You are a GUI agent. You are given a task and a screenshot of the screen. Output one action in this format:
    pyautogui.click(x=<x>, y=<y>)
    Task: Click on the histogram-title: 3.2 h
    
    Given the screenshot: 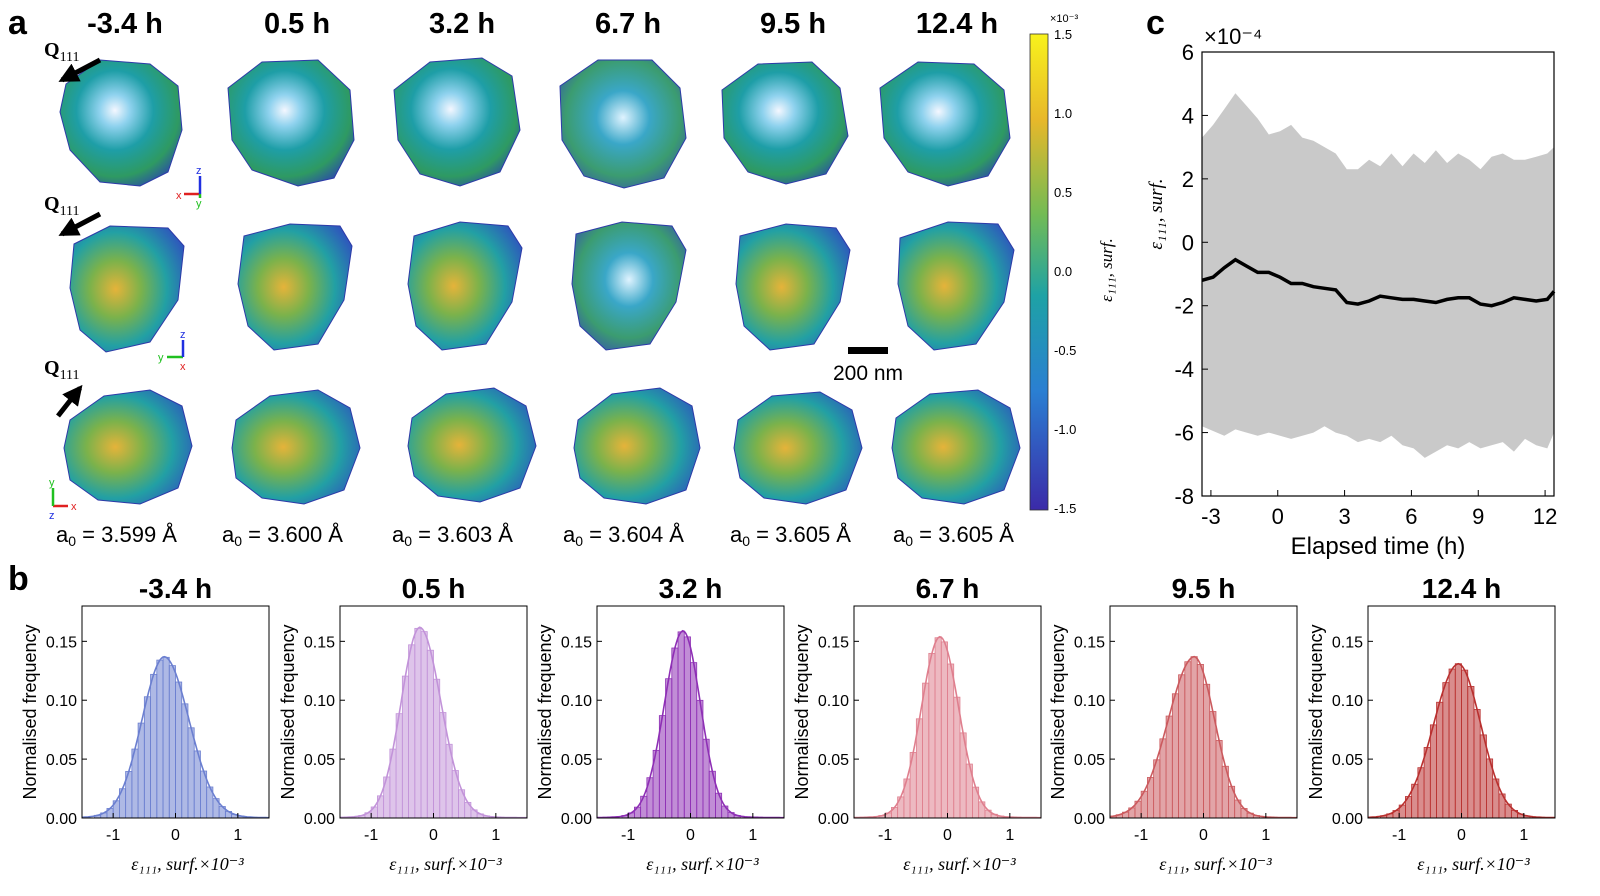 What is the action you would take?
    pyautogui.click(x=691, y=588)
    